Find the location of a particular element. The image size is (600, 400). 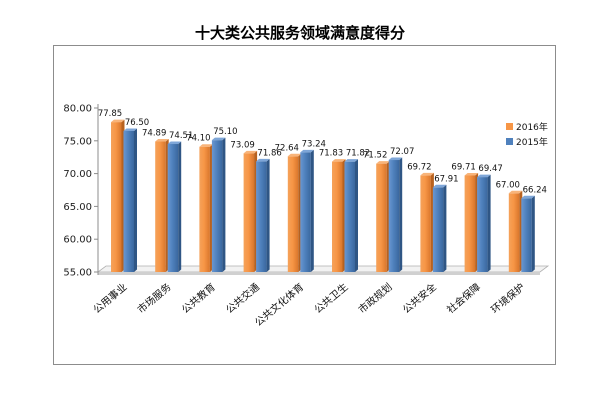

y-tick-label: 55.00 is located at coordinates (77, 273).